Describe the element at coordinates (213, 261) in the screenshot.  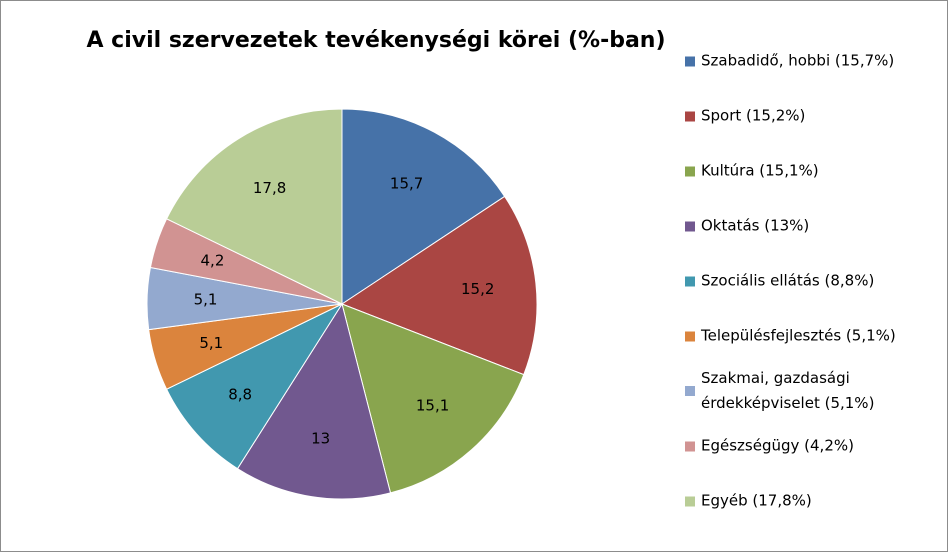
I see `data-label: 4,2` at that location.